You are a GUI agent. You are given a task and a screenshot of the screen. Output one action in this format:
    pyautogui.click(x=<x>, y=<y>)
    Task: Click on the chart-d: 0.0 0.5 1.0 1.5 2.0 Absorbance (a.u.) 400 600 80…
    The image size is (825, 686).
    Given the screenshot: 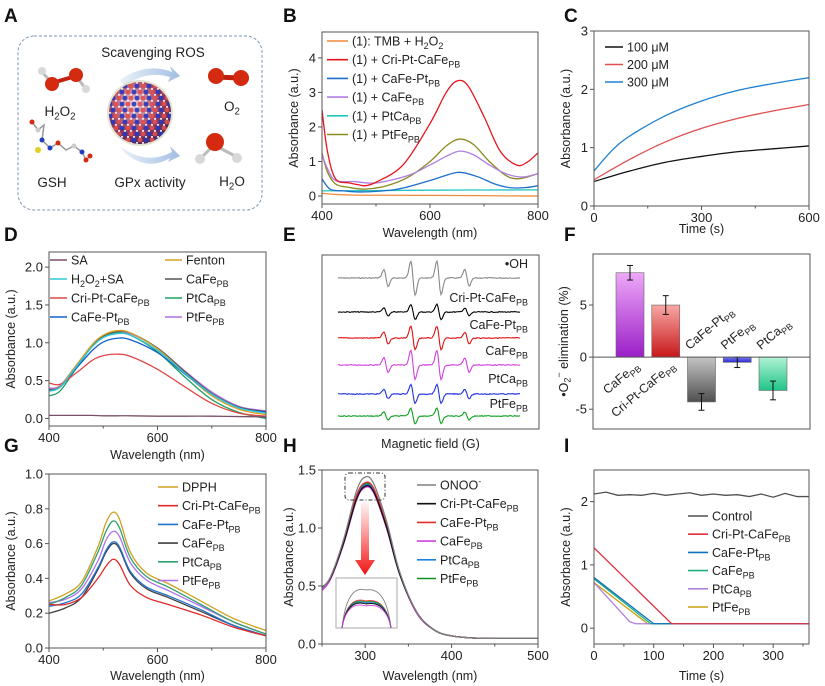 What is the action you would take?
    pyautogui.click(x=140, y=356)
    